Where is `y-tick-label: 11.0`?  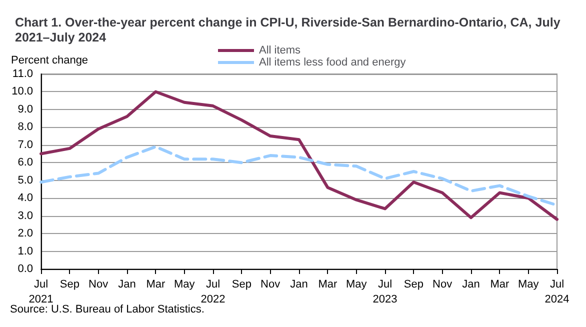 y-tick-label: 11.0 is located at coordinates (22, 74).